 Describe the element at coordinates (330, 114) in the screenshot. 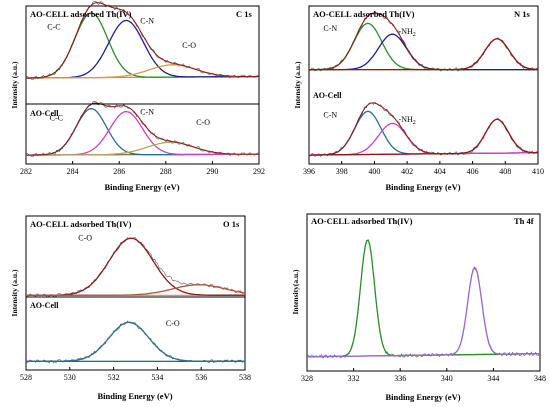

I see `n1s-bottom-annotation: C-N` at that location.